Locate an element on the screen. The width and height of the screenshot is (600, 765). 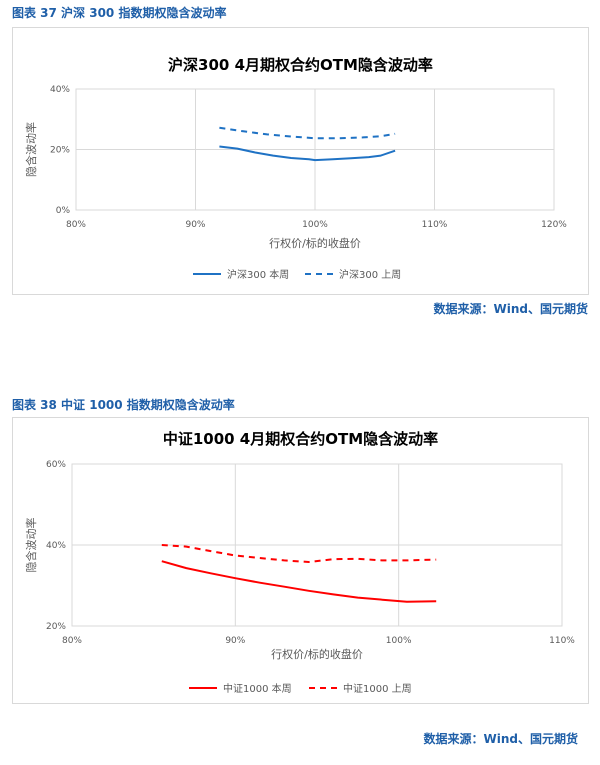
figure-label-1: 图表 37 沪深 300 指数期权隐含波动率 is located at coordinates (119, 13).